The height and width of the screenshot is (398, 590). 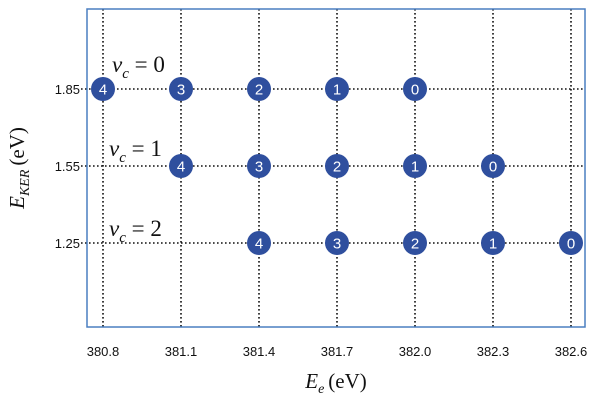 I want to click on x-tick-label: 381.1, so click(x=181, y=351).